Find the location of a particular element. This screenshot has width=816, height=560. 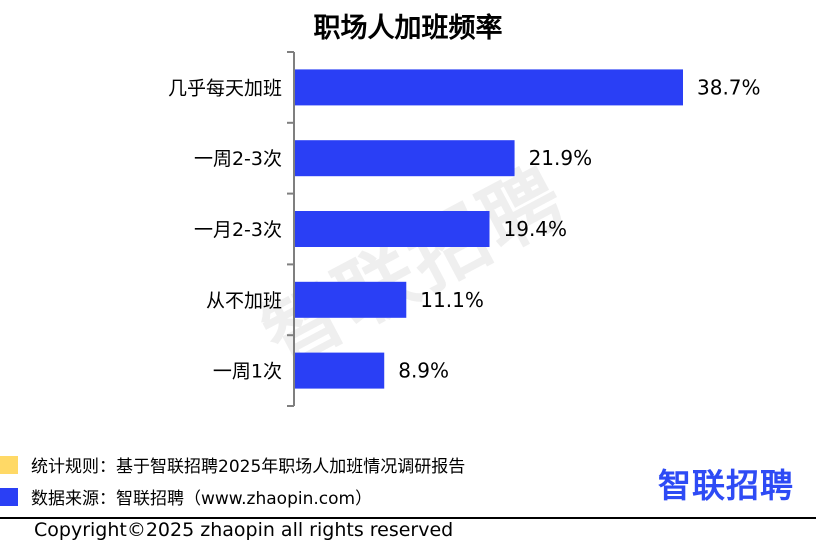

category-label: 几乎每天加班 is located at coordinates (225, 88).